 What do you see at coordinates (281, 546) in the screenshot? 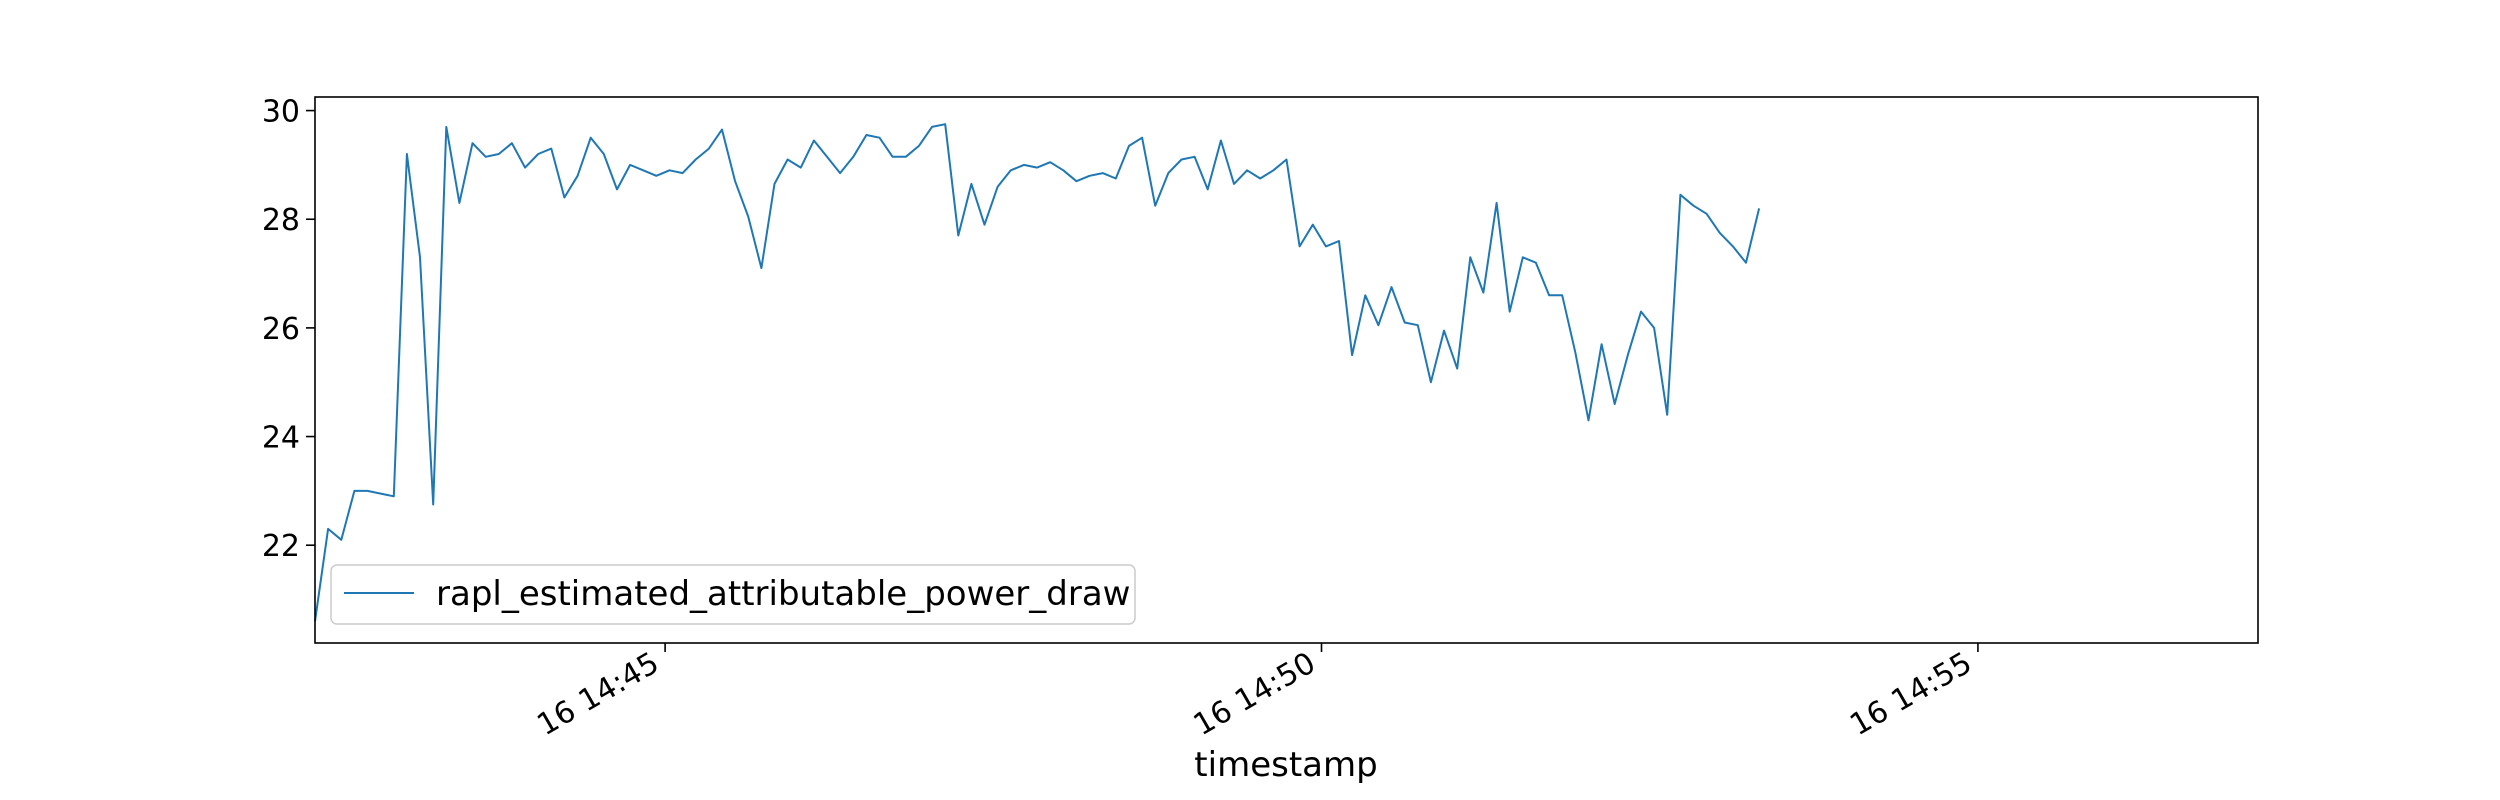
I see `y-tick-label: 22` at bounding box center [281, 546].